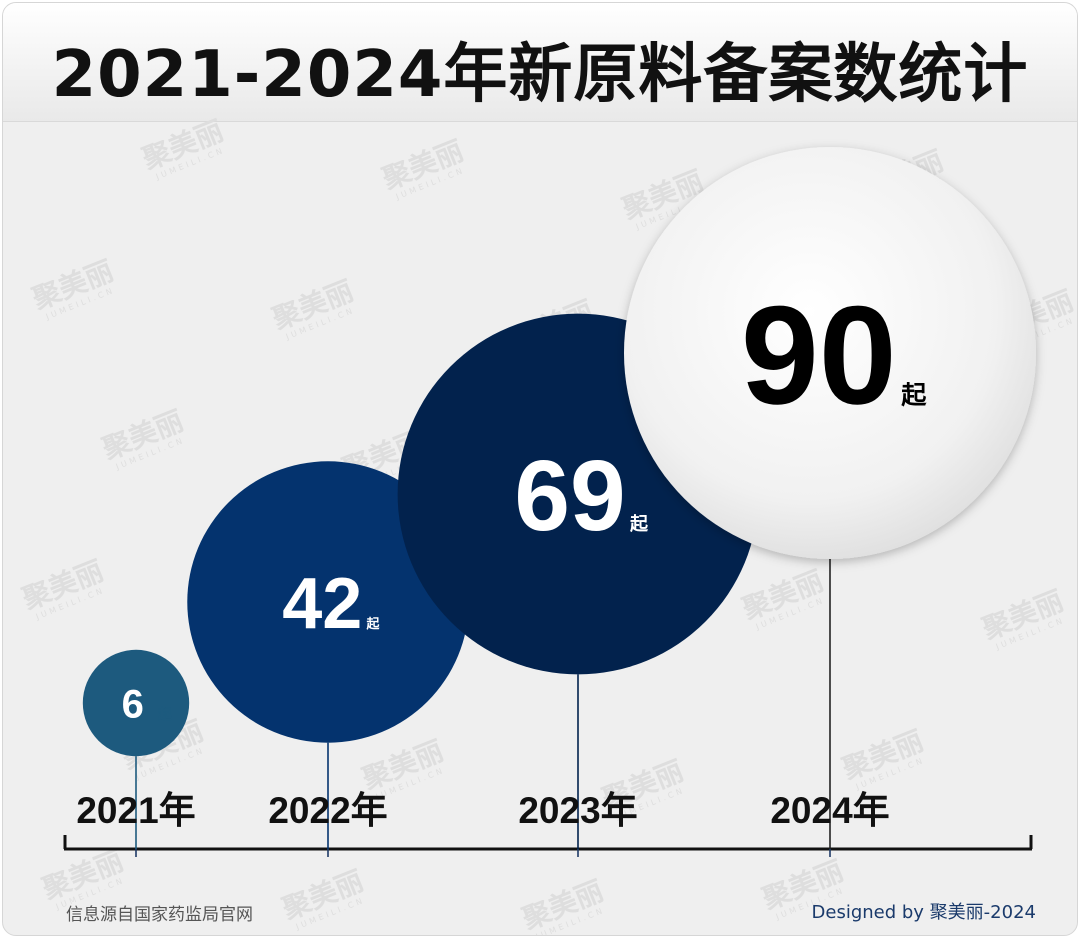 This screenshot has height=940, width=1080. What do you see at coordinates (540, 75) in the screenshot?
I see `page-title: 2021-2024年新原料备案数统计` at bounding box center [540, 75].